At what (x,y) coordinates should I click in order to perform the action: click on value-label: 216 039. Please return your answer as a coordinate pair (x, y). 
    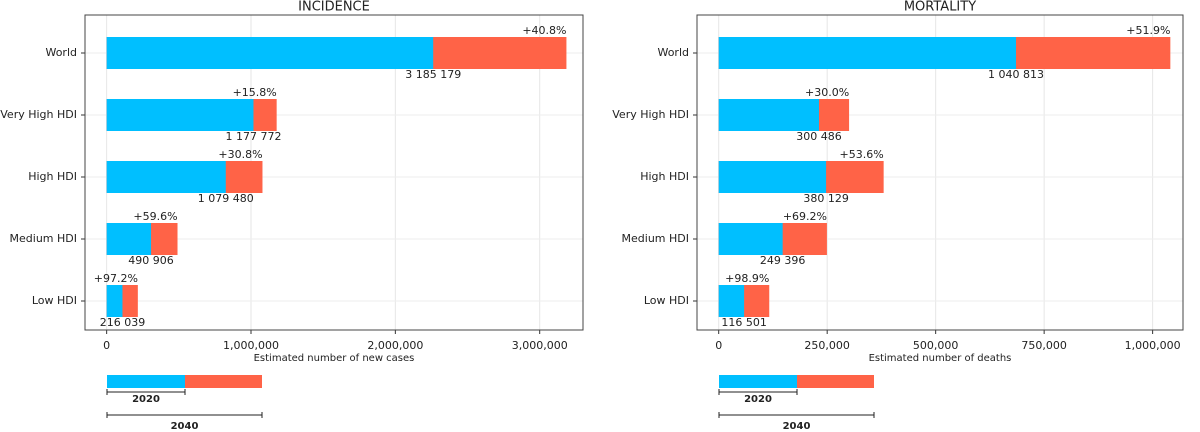
    Looking at the image, I should click on (123, 322).